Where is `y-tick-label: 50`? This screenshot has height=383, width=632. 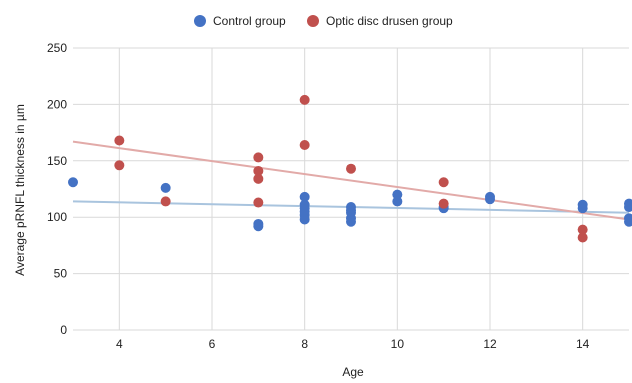 y-tick-label: 50 is located at coordinates (61, 274).